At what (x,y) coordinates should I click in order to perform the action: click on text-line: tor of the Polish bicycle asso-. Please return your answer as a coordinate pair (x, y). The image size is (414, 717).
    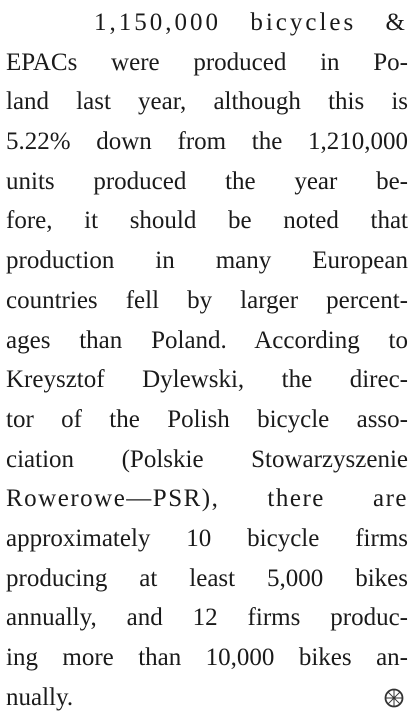
    Looking at the image, I should click on (207, 419).